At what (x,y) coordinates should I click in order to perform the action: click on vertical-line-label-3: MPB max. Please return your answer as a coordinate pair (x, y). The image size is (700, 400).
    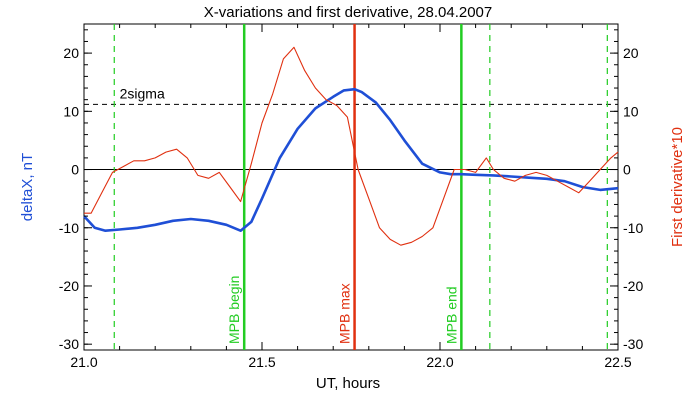
    Looking at the image, I should click on (345, 313).